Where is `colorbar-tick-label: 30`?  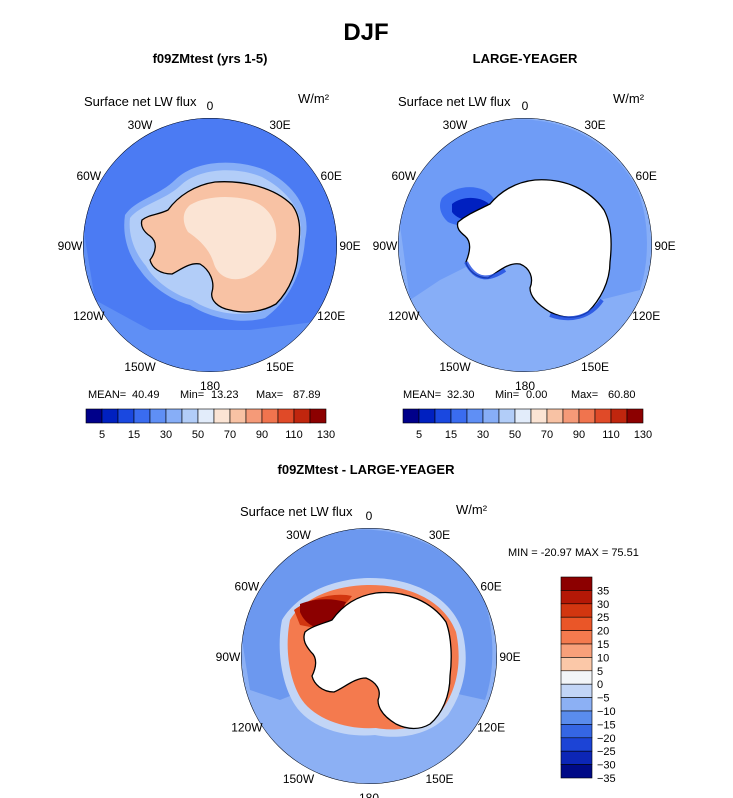 colorbar-tick-label: 30 is located at coordinates (483, 435).